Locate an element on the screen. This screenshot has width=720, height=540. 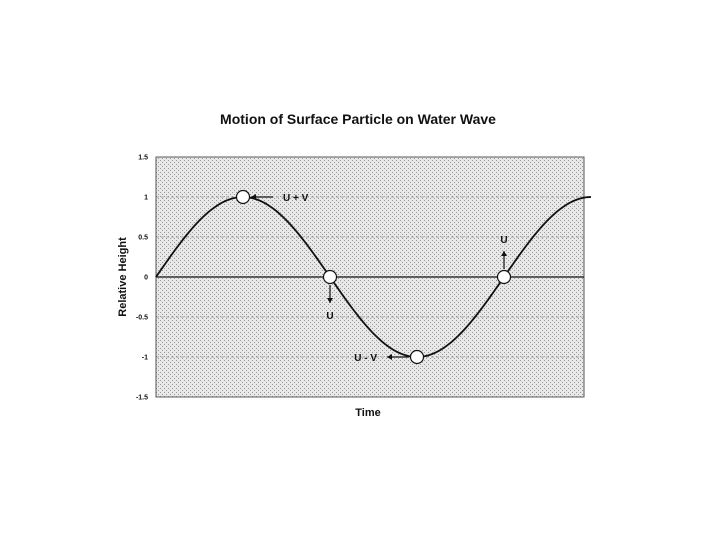
y-tick-label: -0.5 is located at coordinates (142, 318).